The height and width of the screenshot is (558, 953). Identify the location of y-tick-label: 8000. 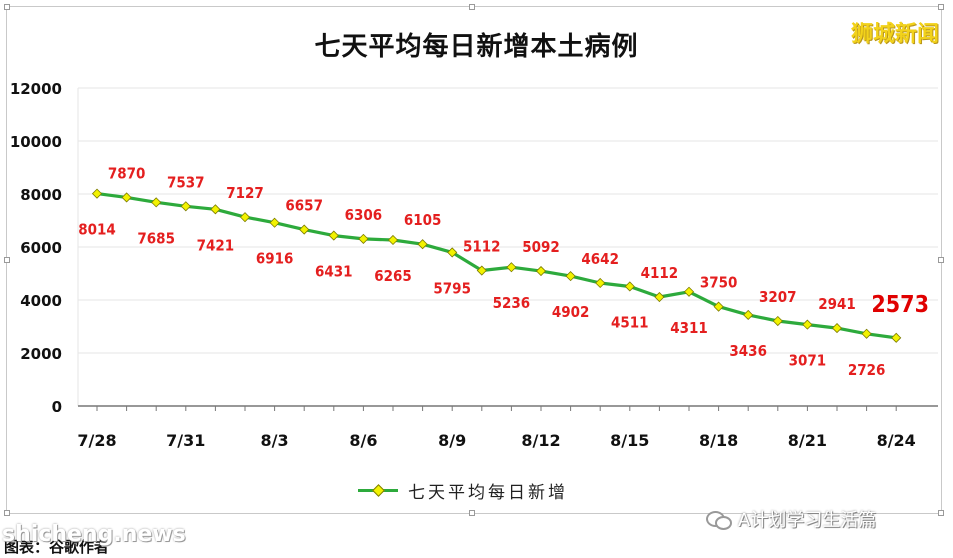
(41, 195).